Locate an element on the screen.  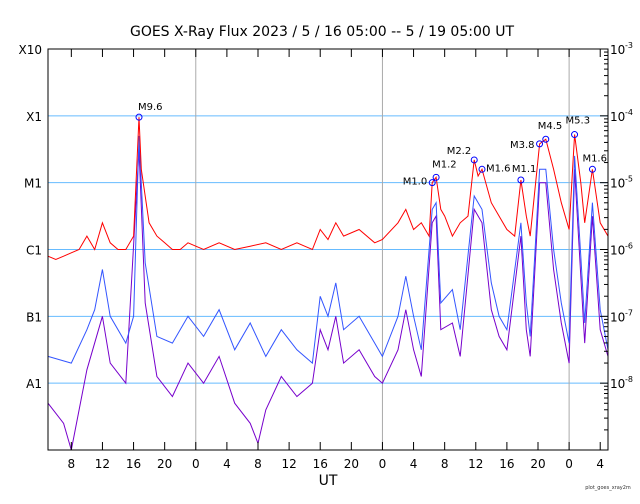
flare-label: M1.1 is located at coordinates (524, 169).